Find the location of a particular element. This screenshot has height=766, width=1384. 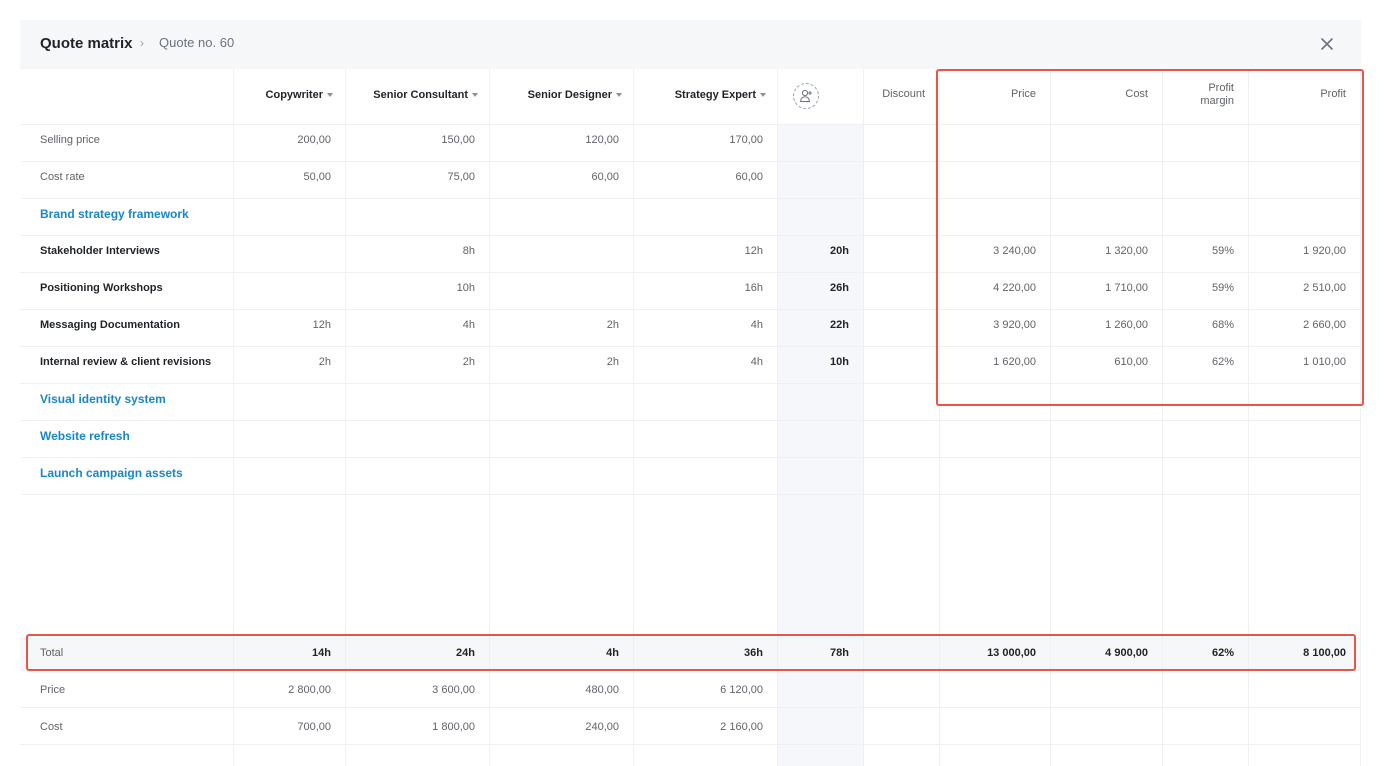

group-link-visual-identity: Visual identity system is located at coordinates (103, 399).